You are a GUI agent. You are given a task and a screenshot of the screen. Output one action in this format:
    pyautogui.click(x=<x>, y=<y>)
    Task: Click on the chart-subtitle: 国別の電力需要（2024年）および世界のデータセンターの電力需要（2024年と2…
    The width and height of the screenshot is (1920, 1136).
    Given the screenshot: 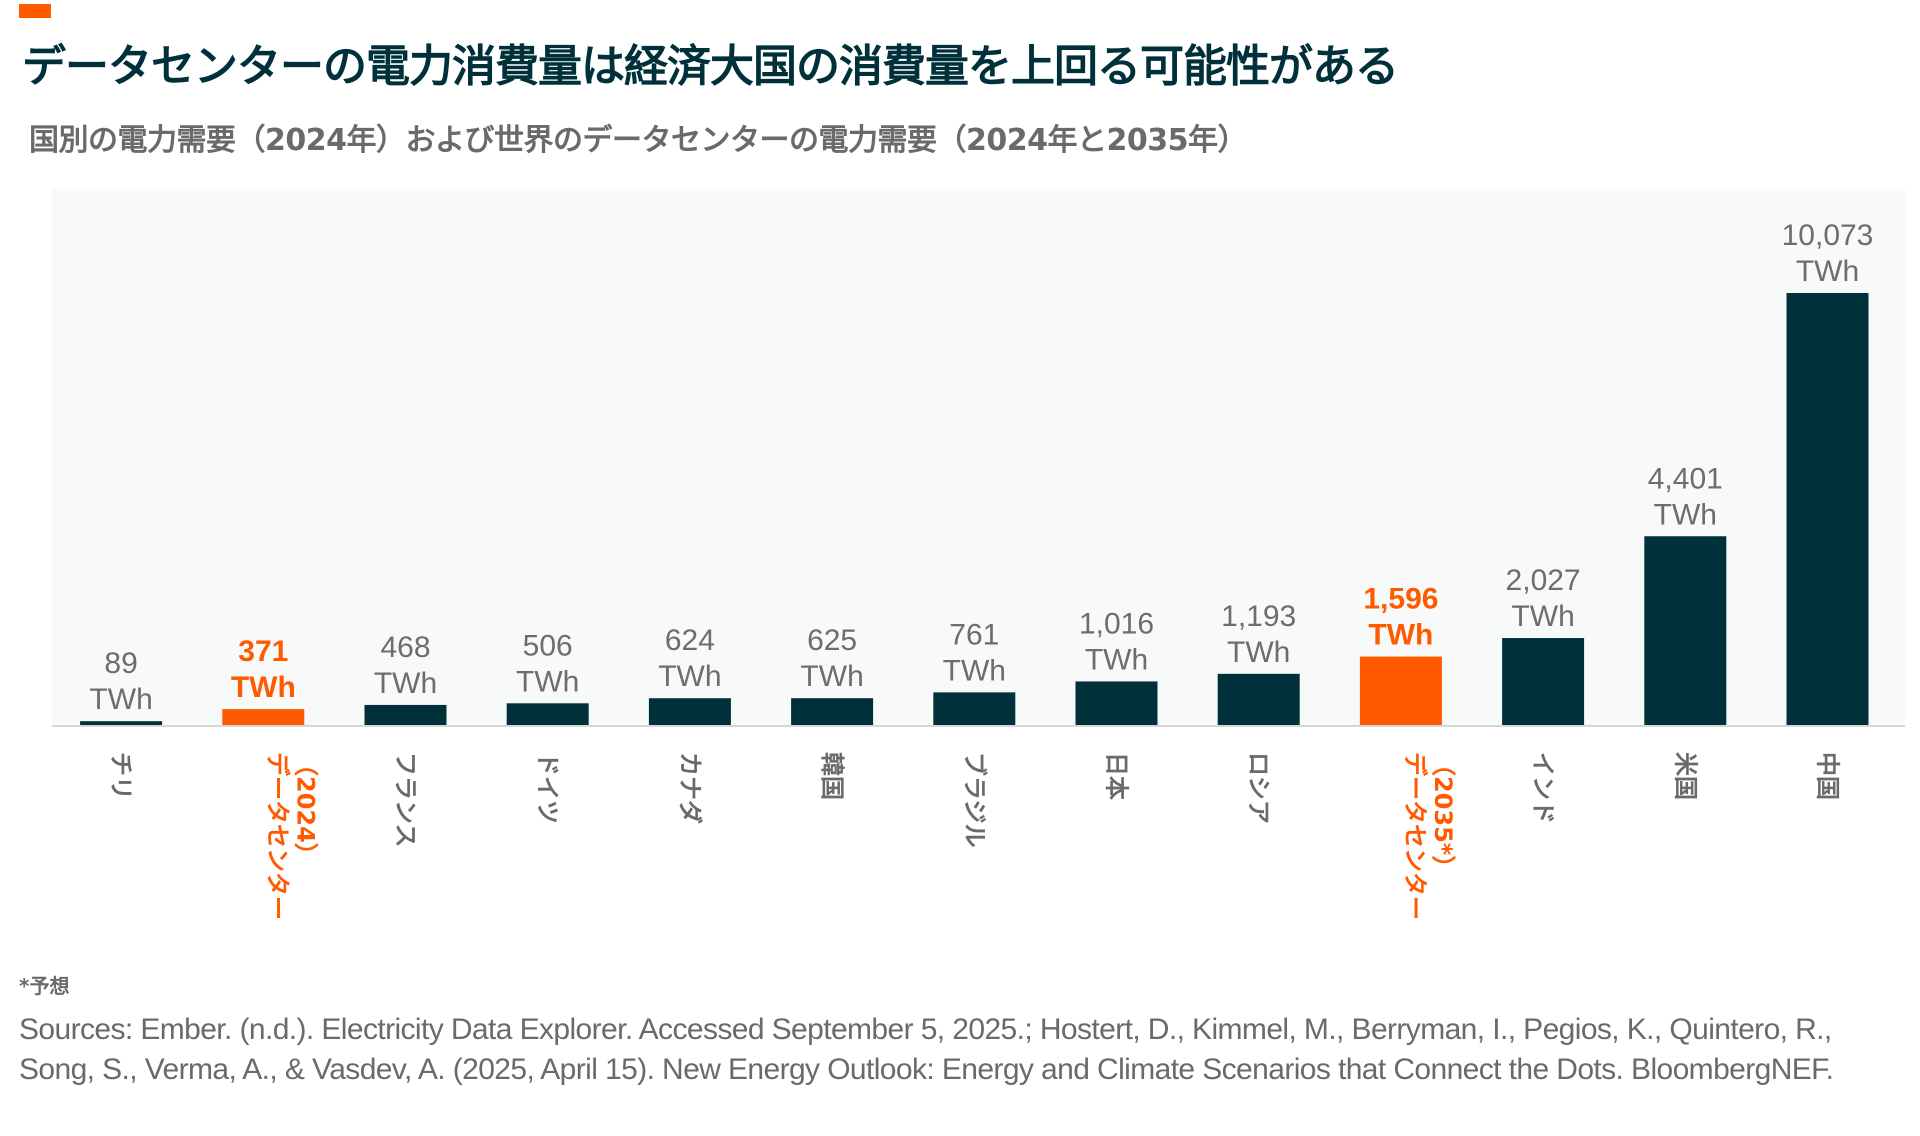 What is the action you would take?
    pyautogui.click(x=638, y=140)
    